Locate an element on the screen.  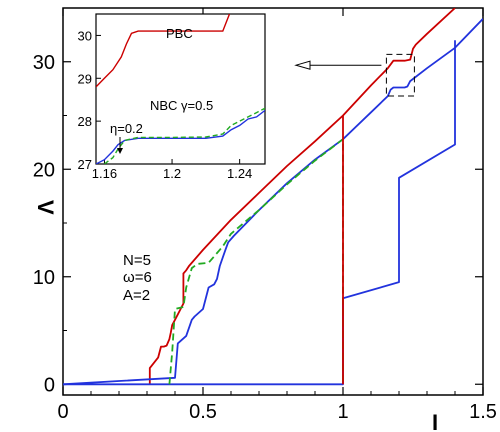
arrow-head is located at coordinates (302, 65).